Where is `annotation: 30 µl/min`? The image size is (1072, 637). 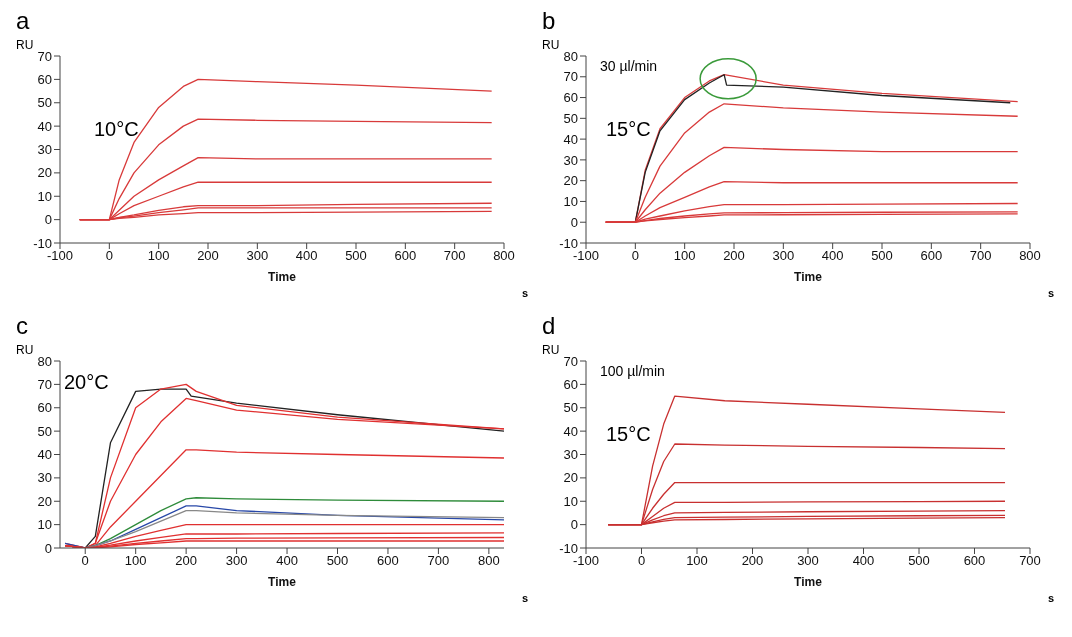 annotation: 30 µl/min is located at coordinates (629, 66).